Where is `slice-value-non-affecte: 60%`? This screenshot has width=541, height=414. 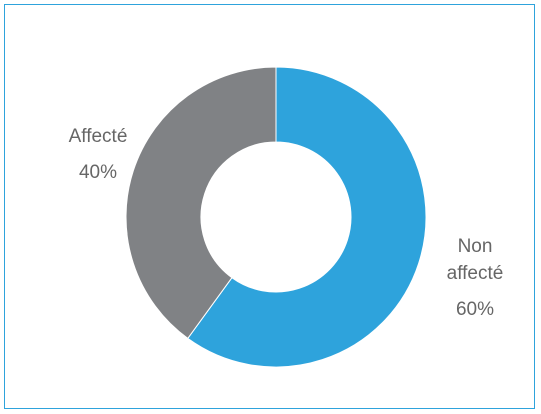
slice-value-non-affecte: 60% is located at coordinates (475, 309).